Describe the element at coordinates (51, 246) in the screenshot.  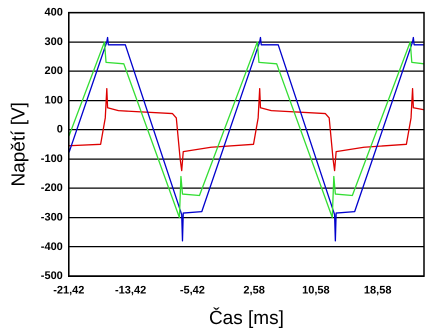
I see `y-tick-label: -400` at that location.